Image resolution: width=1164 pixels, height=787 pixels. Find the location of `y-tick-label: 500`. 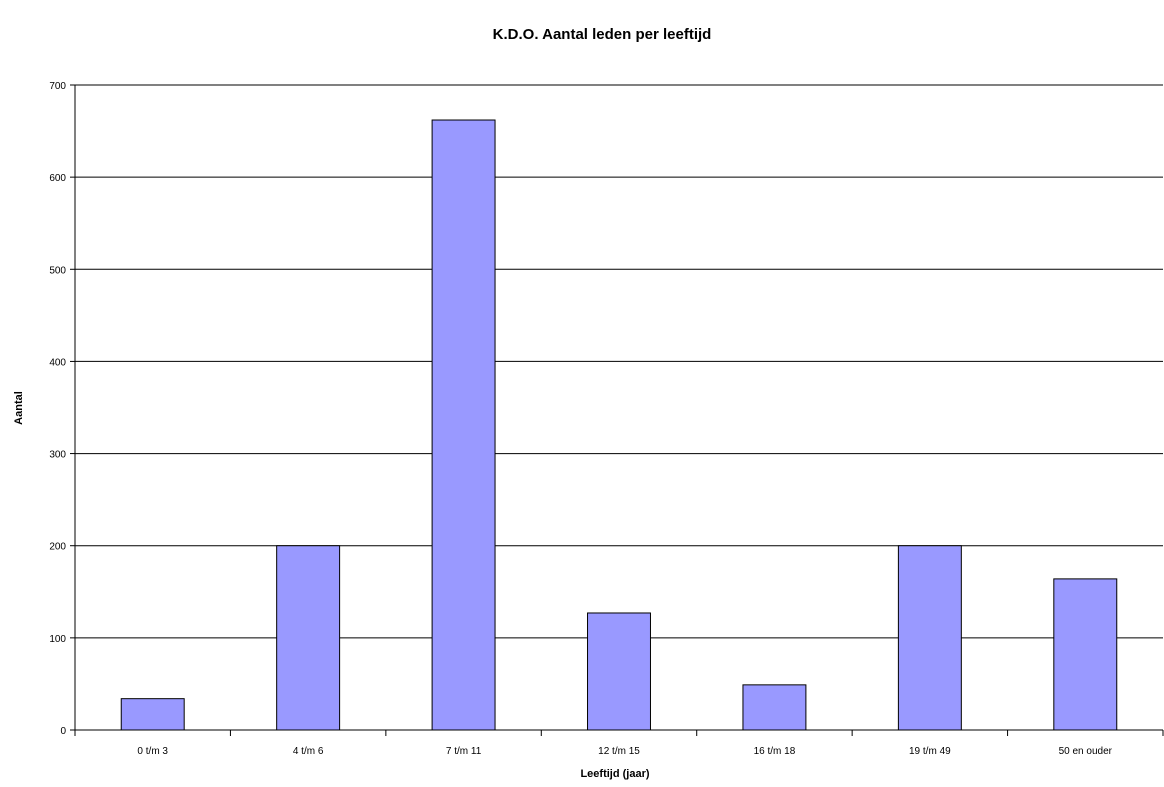

y-tick-label: 500 is located at coordinates (57, 270).